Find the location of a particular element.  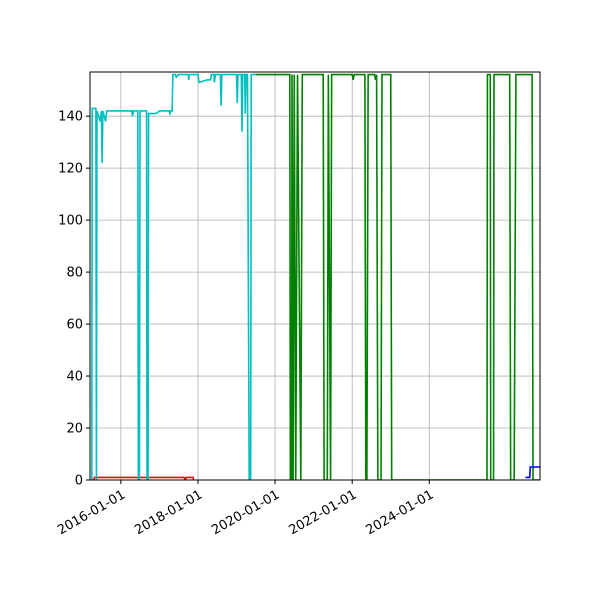

y-tick-label: 120 is located at coordinates (70, 169).